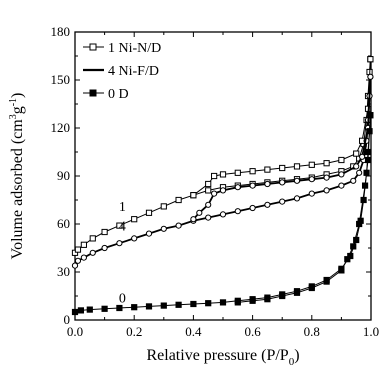 The height and width of the screenshot is (378, 382). What do you see at coordinates (122, 298) in the screenshot?
I see `curve-annotation-0: 0` at bounding box center [122, 298].